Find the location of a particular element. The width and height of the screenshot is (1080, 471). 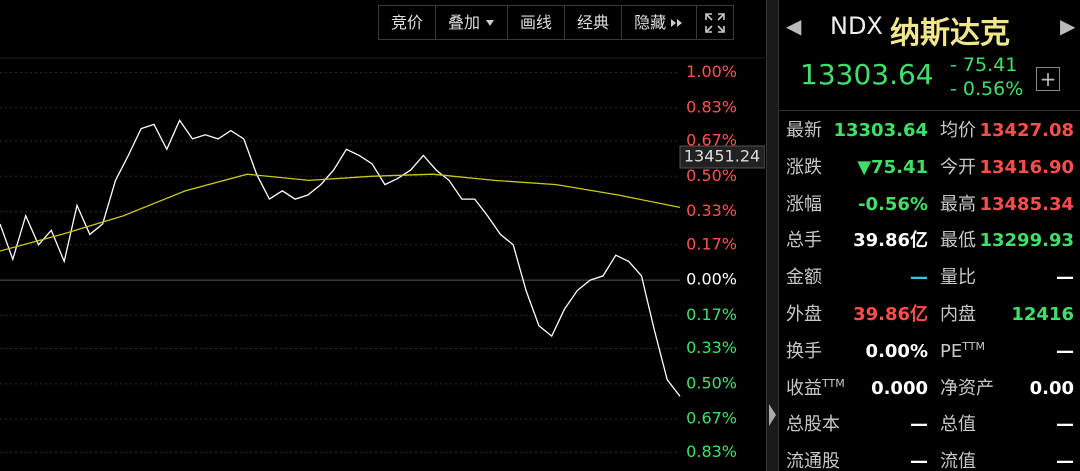

last-price: 13303.64 is located at coordinates (867, 74).